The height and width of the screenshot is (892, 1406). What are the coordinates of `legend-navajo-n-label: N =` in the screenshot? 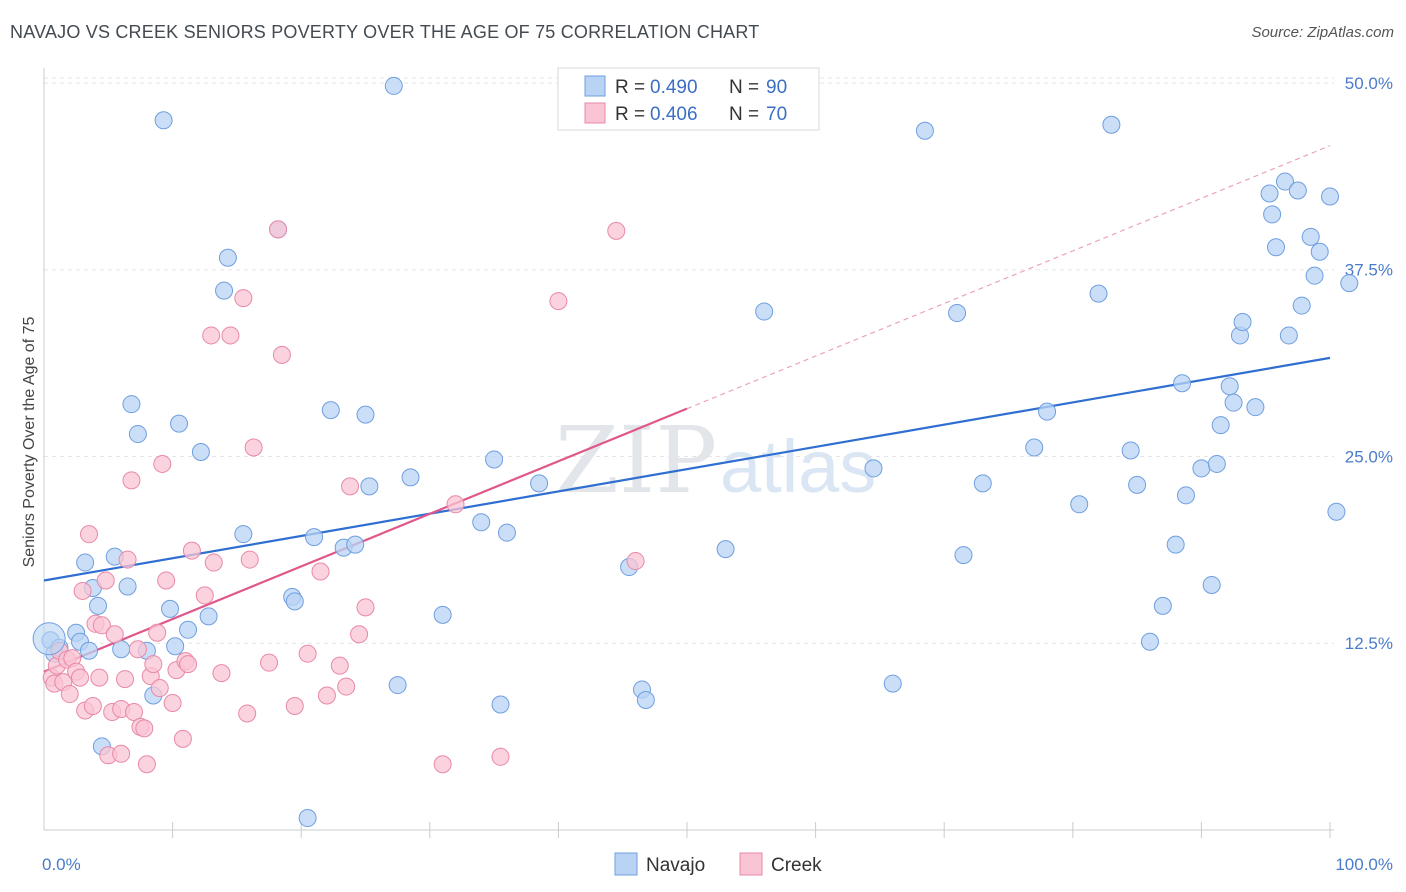 It's located at (744, 87).